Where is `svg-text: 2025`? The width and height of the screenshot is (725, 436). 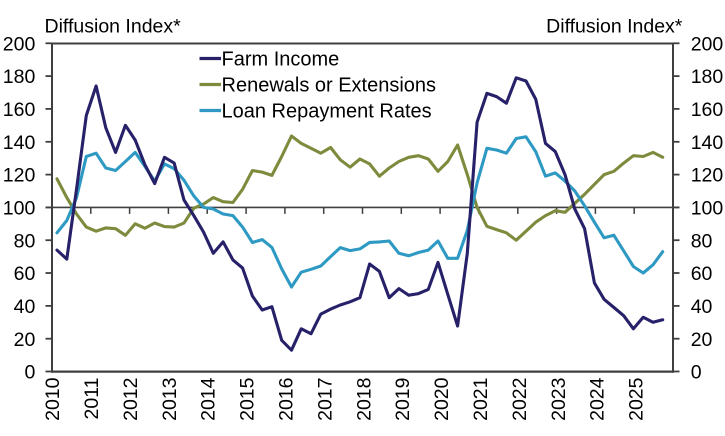 svg-text: 2025 is located at coordinates (637, 399).